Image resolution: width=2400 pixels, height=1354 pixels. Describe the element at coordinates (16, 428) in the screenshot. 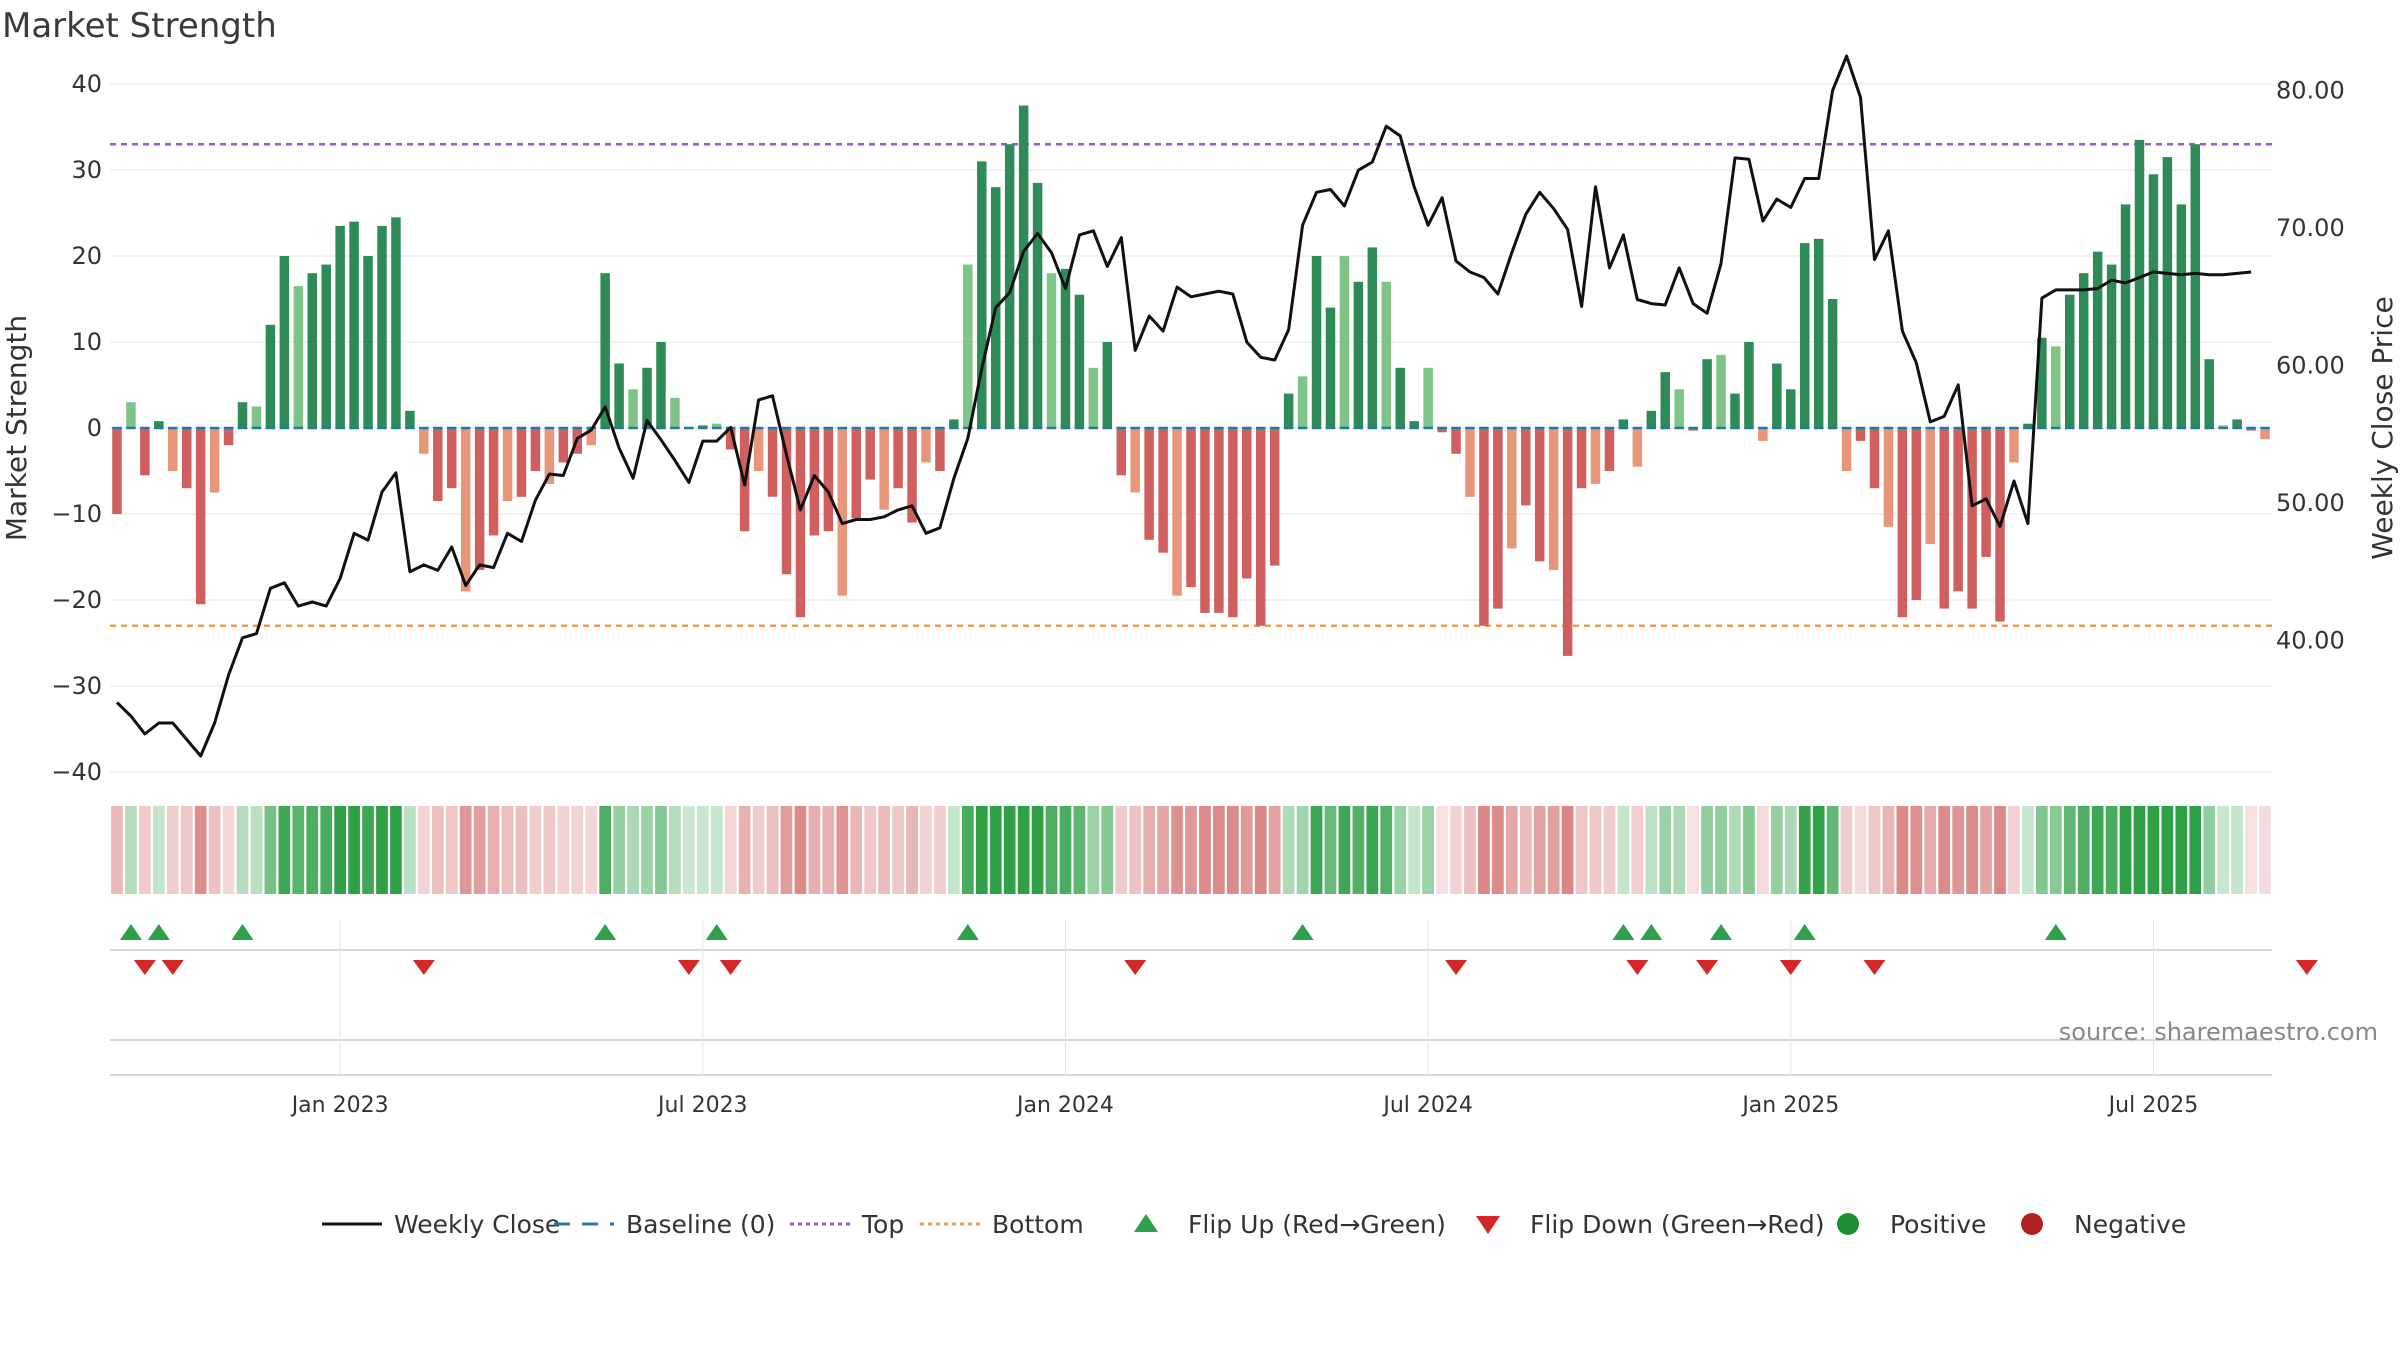

I see `left-axis-label: Market Strength` at that location.